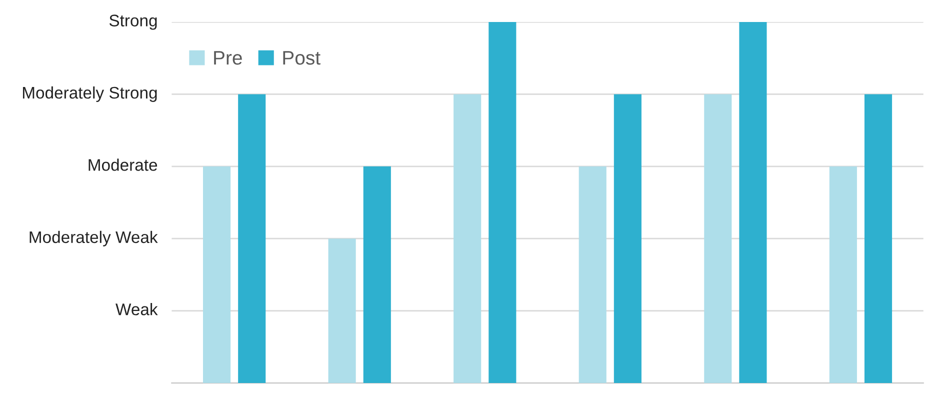 The width and height of the screenshot is (928, 400). I want to click on ref-line-label: Weak, so click(137, 309).